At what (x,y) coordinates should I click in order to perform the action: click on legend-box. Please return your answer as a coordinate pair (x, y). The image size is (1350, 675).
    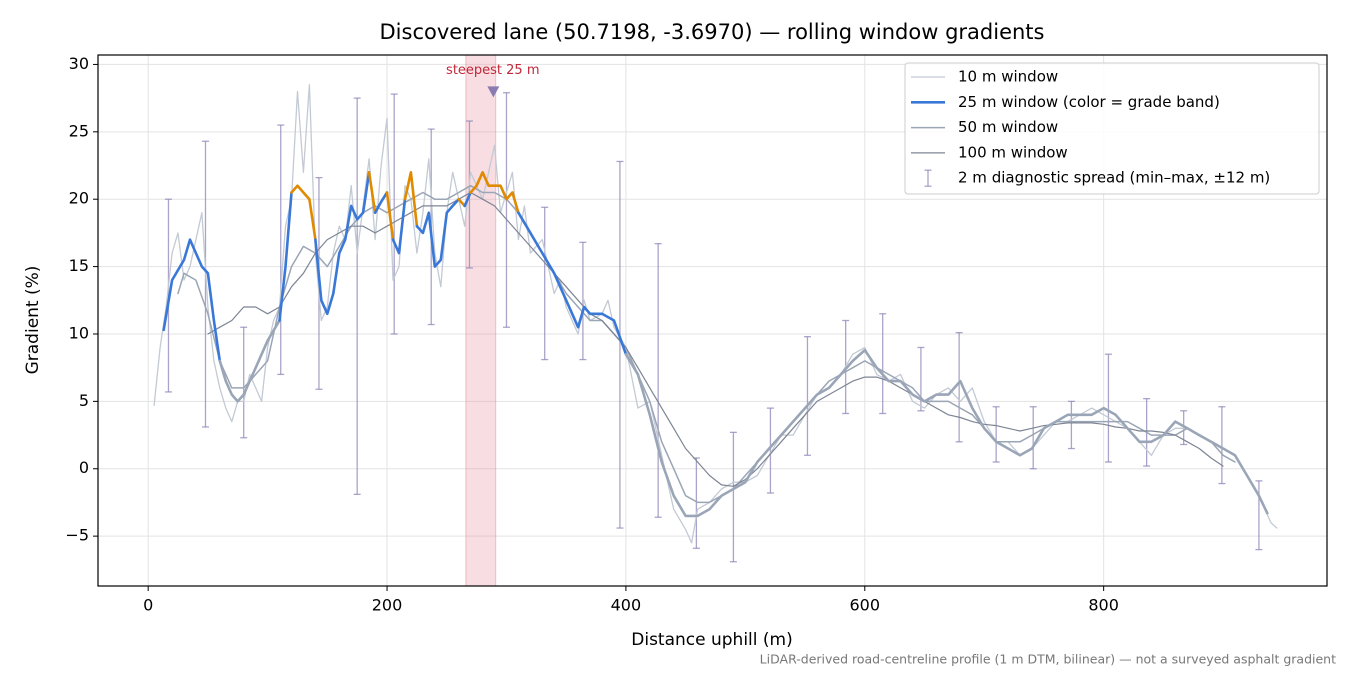
    Looking at the image, I should click on (1112, 128).